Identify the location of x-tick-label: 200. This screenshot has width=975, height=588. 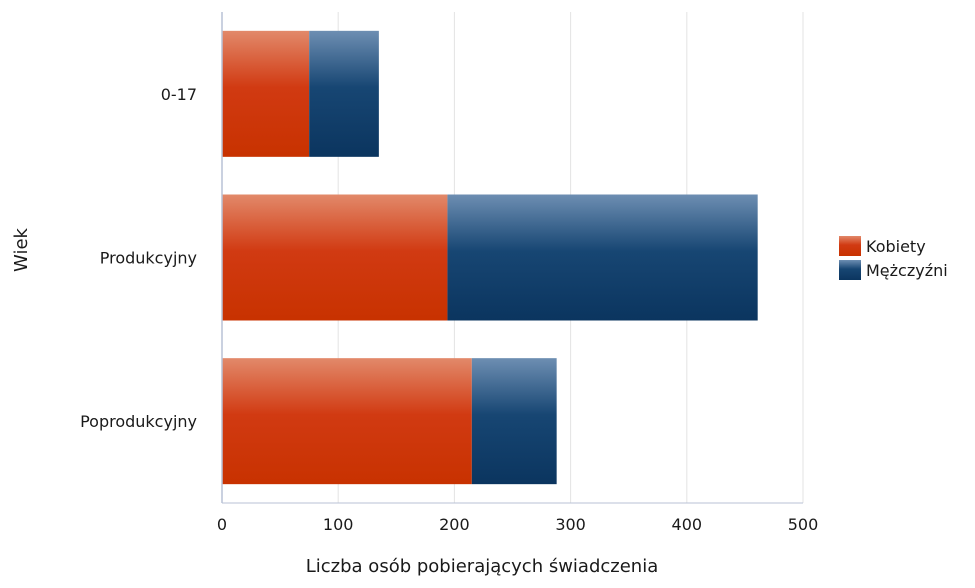
(454, 524).